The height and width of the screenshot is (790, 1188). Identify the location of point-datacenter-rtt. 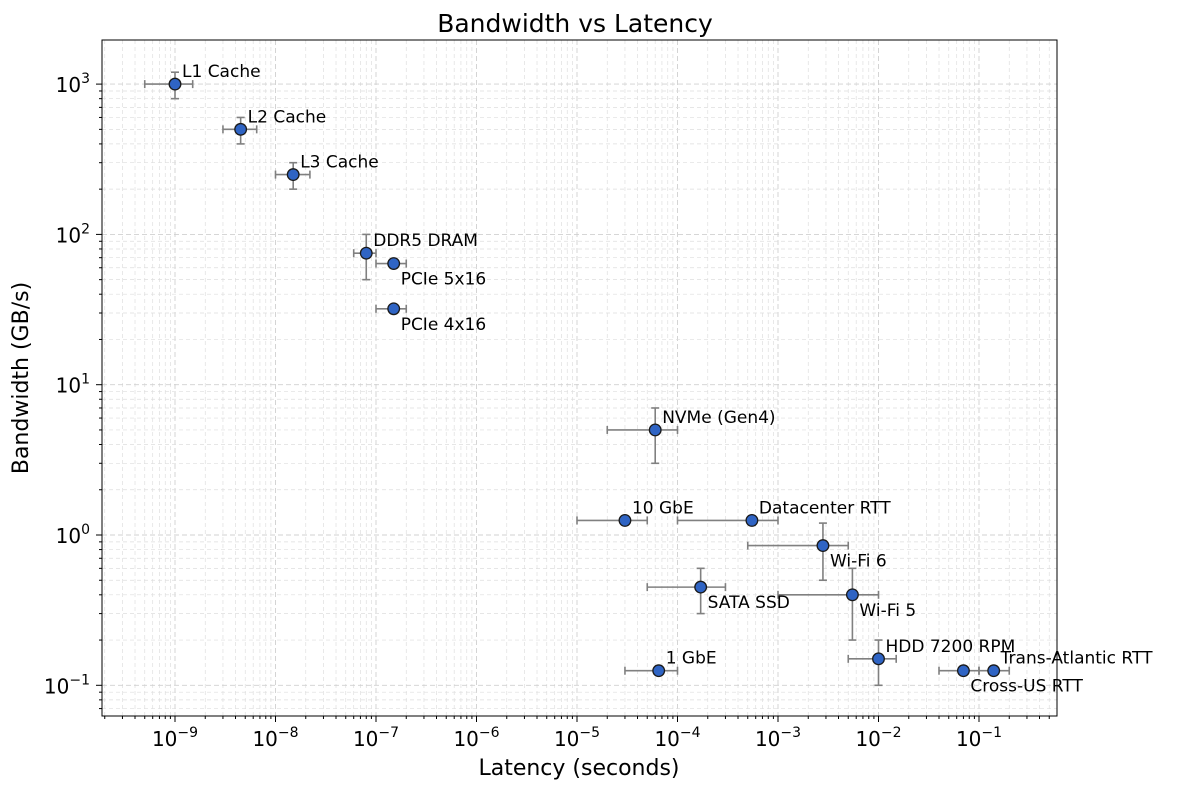
(752, 520).